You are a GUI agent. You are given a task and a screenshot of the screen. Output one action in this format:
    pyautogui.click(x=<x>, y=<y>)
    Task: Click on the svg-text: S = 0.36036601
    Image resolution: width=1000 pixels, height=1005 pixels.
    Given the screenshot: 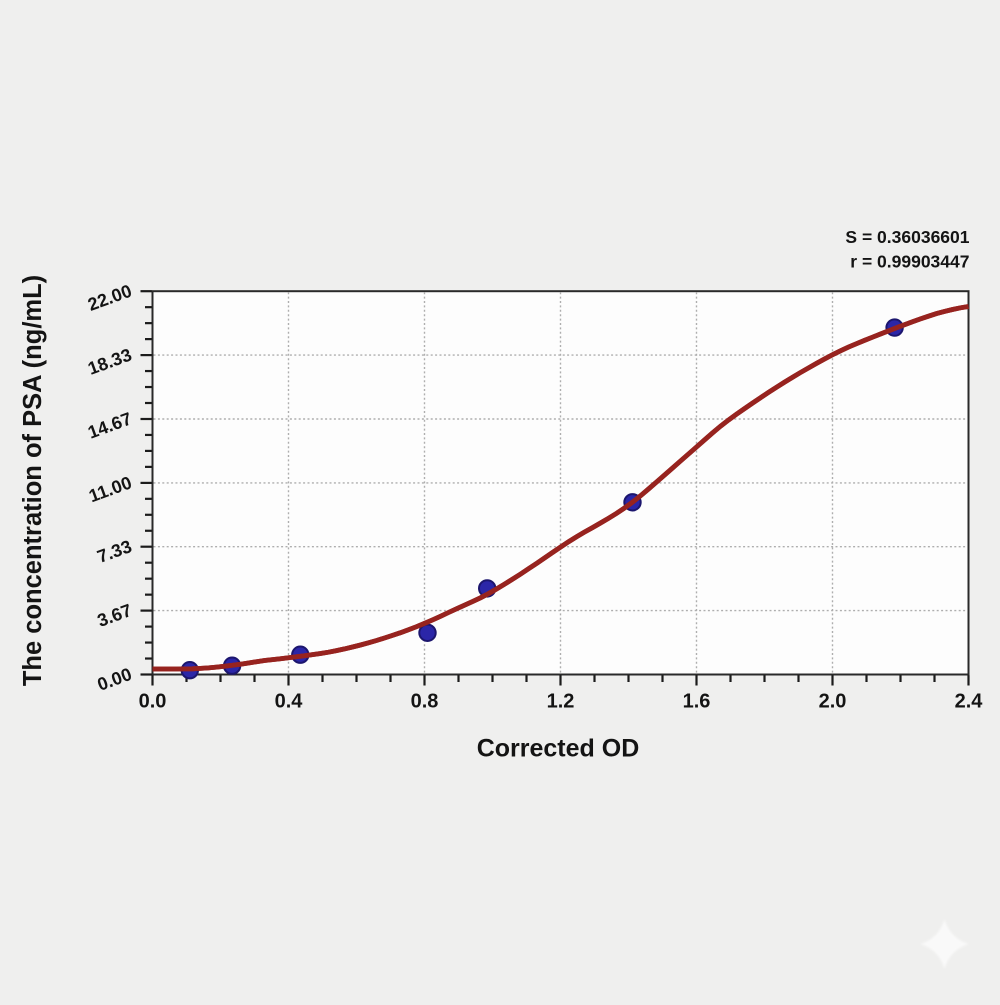 What is the action you would take?
    pyautogui.click(x=907, y=237)
    